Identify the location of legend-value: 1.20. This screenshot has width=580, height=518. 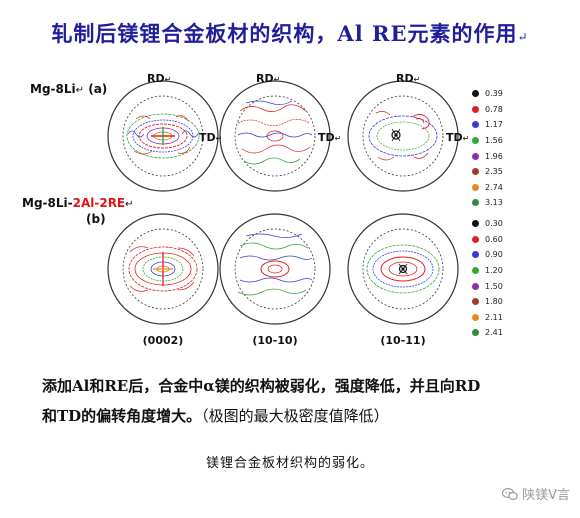
(494, 271).